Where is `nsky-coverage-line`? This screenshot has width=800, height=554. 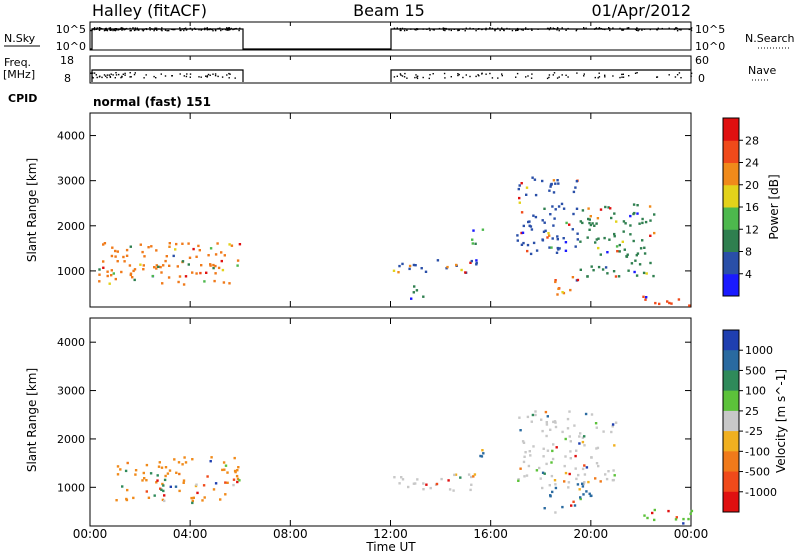 nsky-coverage-line is located at coordinates (390, 39).